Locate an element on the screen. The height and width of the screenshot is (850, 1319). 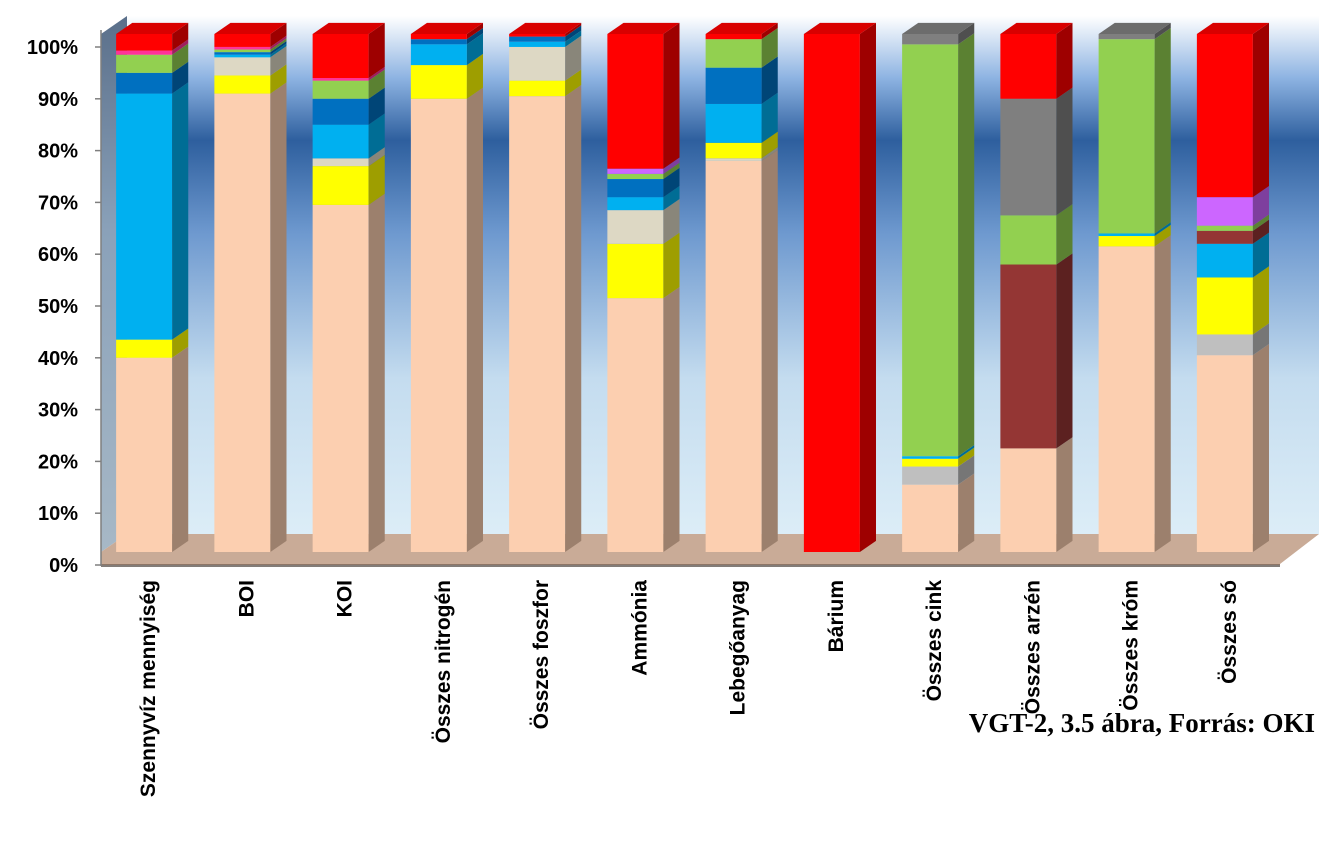
x-category-label: KOI is located at coordinates (345, 598).